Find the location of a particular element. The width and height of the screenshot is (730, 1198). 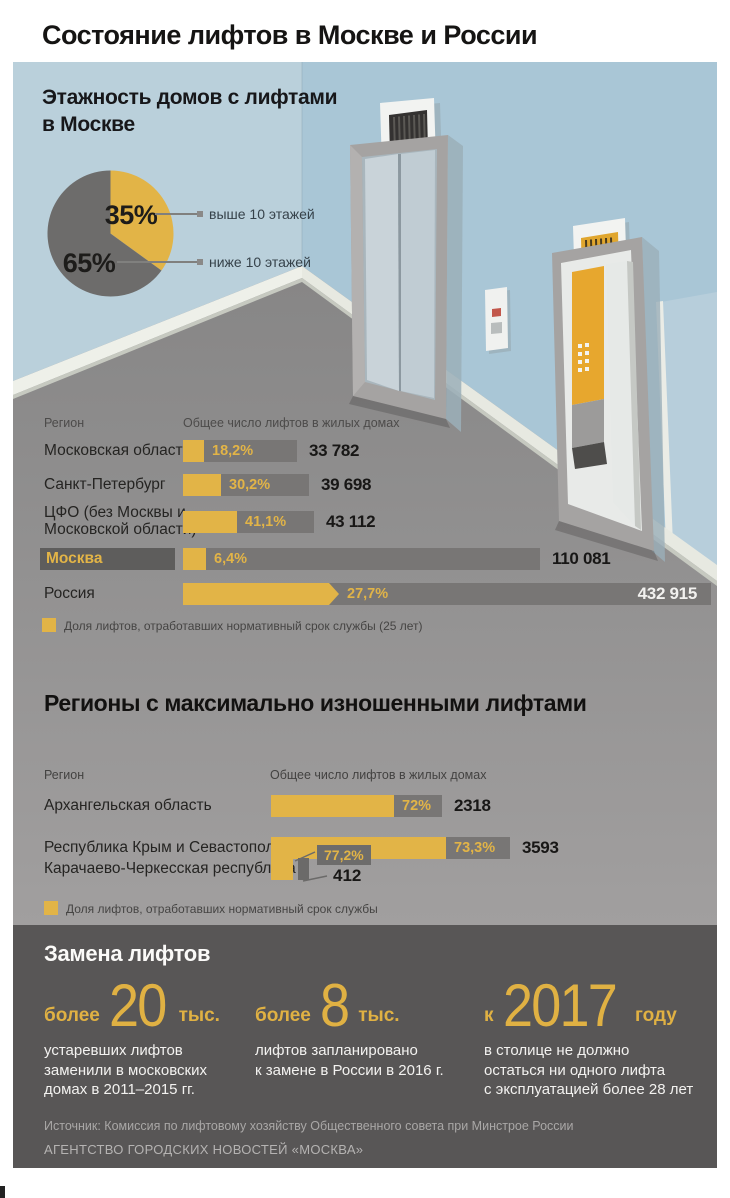

stat-number: 2017 is located at coordinates (560, 1005).